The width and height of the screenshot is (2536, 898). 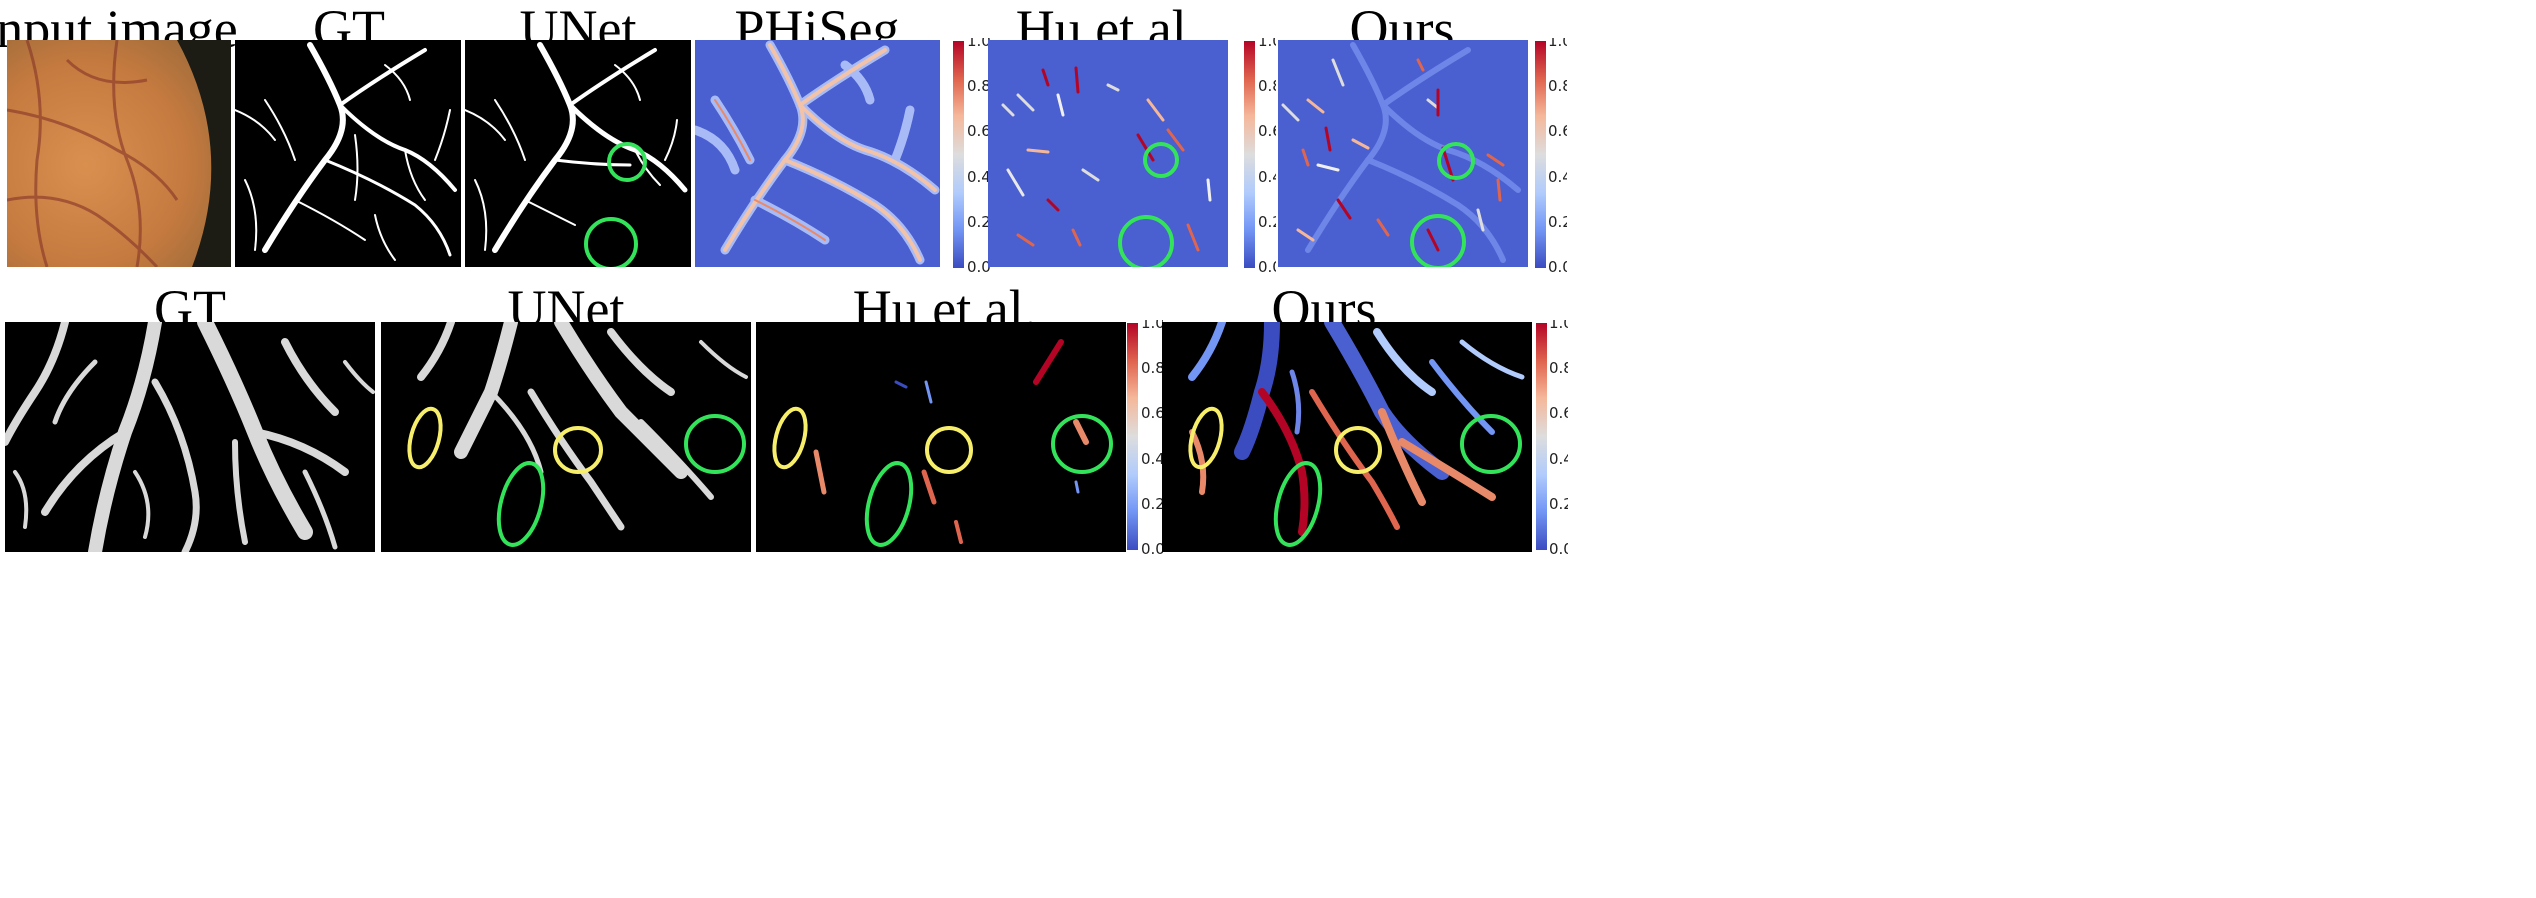 I want to click on colorbar-hu-bottom: 1.0 0.8 0.6 0.4 0.2 0.0, so click(x=1142, y=436).